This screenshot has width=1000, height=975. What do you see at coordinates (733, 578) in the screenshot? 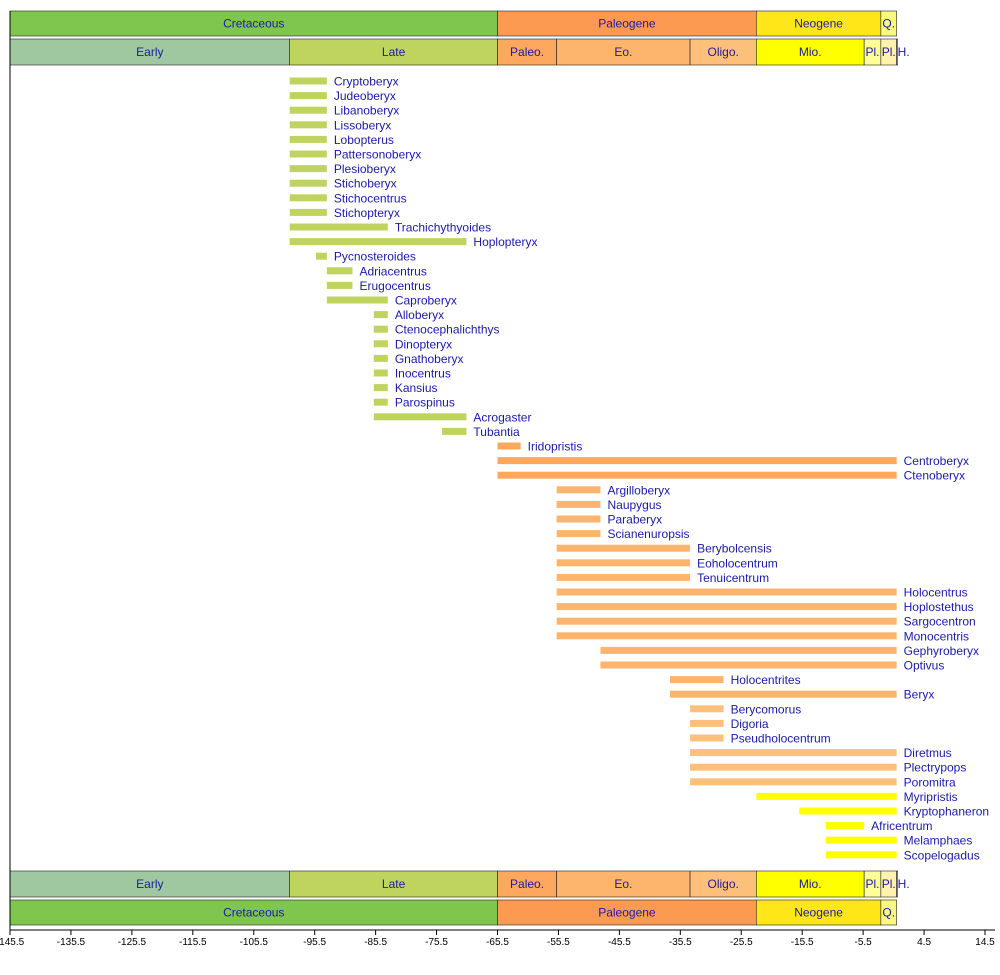
I see `taxon-label: Tenuicentrum` at bounding box center [733, 578].